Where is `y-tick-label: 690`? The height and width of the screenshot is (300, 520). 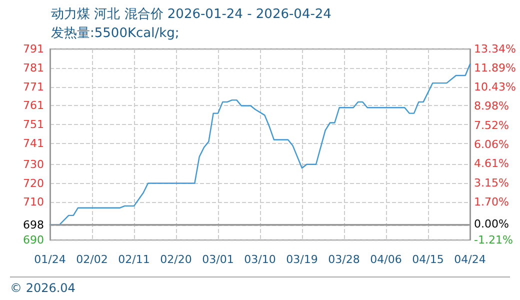 y-tick-label: 690 is located at coordinates (33, 240).